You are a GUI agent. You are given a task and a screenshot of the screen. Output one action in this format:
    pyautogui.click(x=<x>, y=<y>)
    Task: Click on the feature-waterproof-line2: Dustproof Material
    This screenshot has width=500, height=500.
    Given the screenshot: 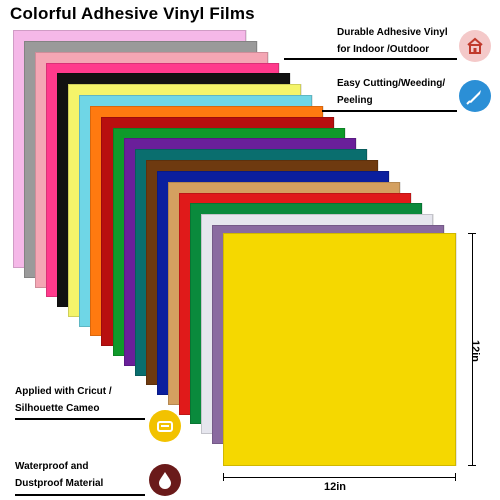 What is the action you would take?
    pyautogui.click(x=59, y=483)
    